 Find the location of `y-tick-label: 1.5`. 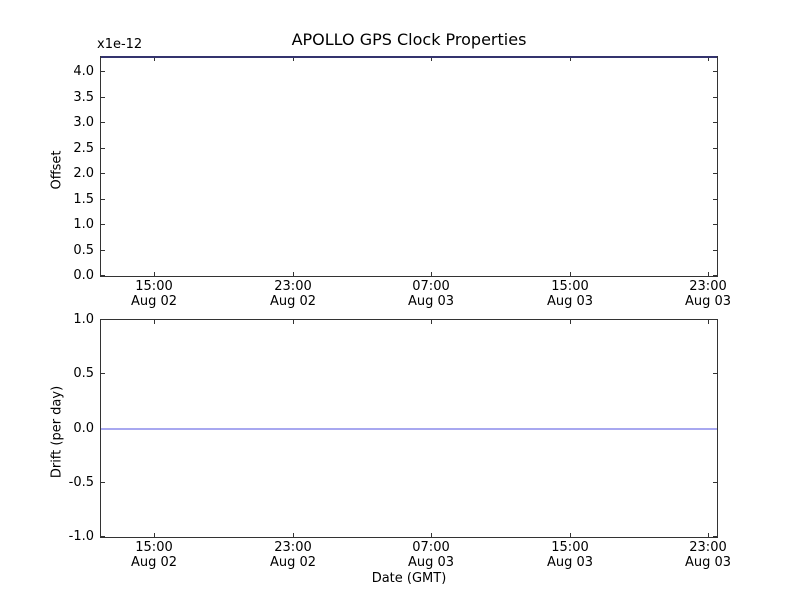

y-tick-label: 1.5 is located at coordinates (83, 199).